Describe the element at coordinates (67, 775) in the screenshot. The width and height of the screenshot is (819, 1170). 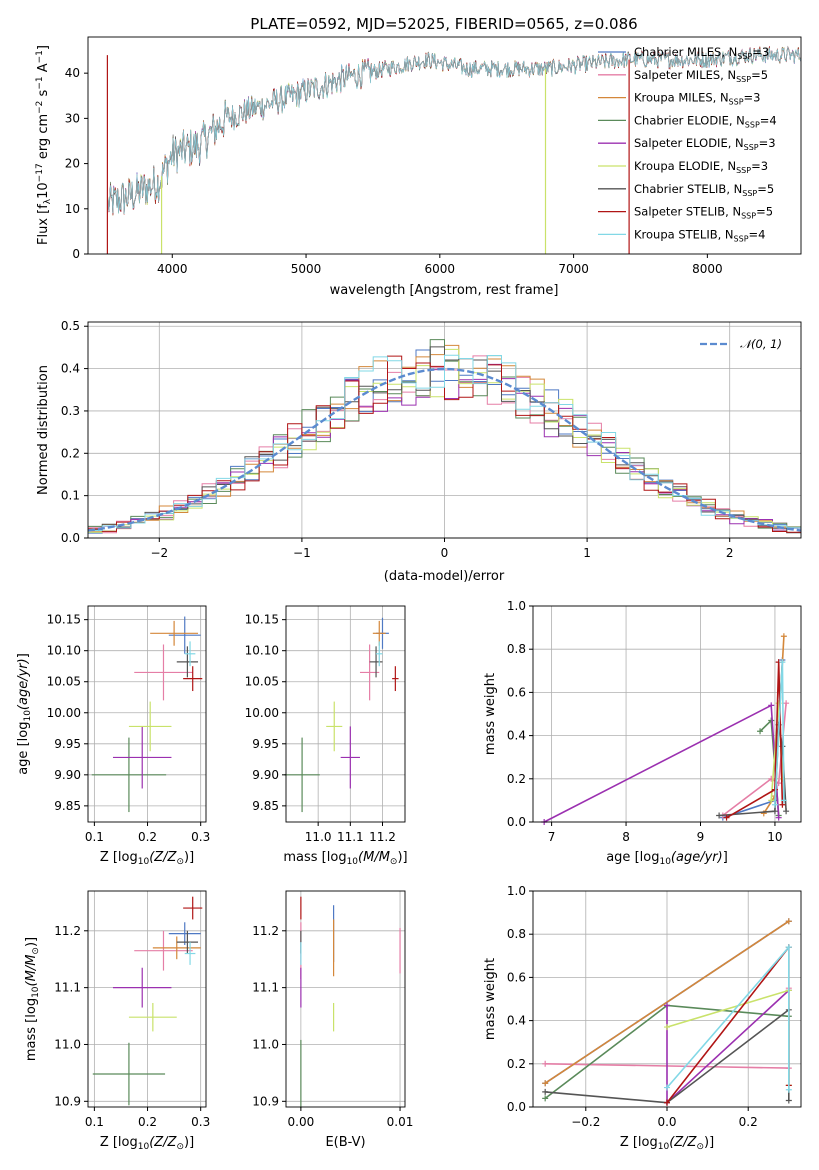
I see `age-vs-Z-ytick-label: 9.90` at that location.